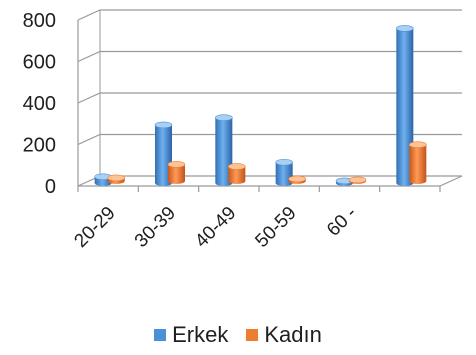  I want to click on legend-swatch-erkek, so click(160, 335).